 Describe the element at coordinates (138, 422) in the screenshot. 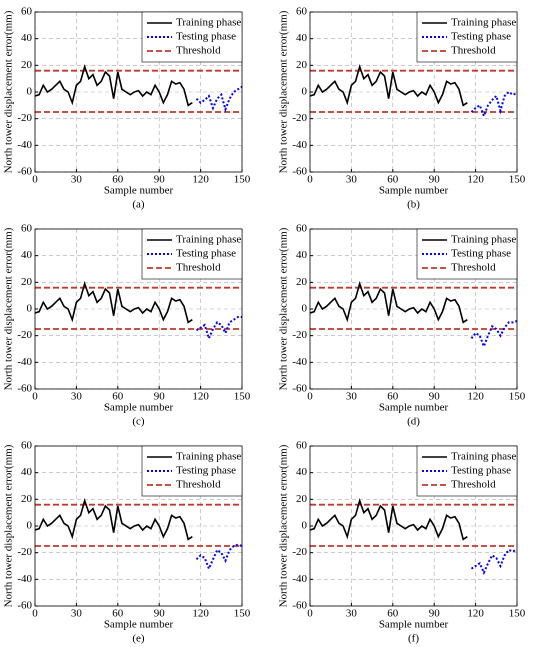

I see `caption: (c)` at that location.